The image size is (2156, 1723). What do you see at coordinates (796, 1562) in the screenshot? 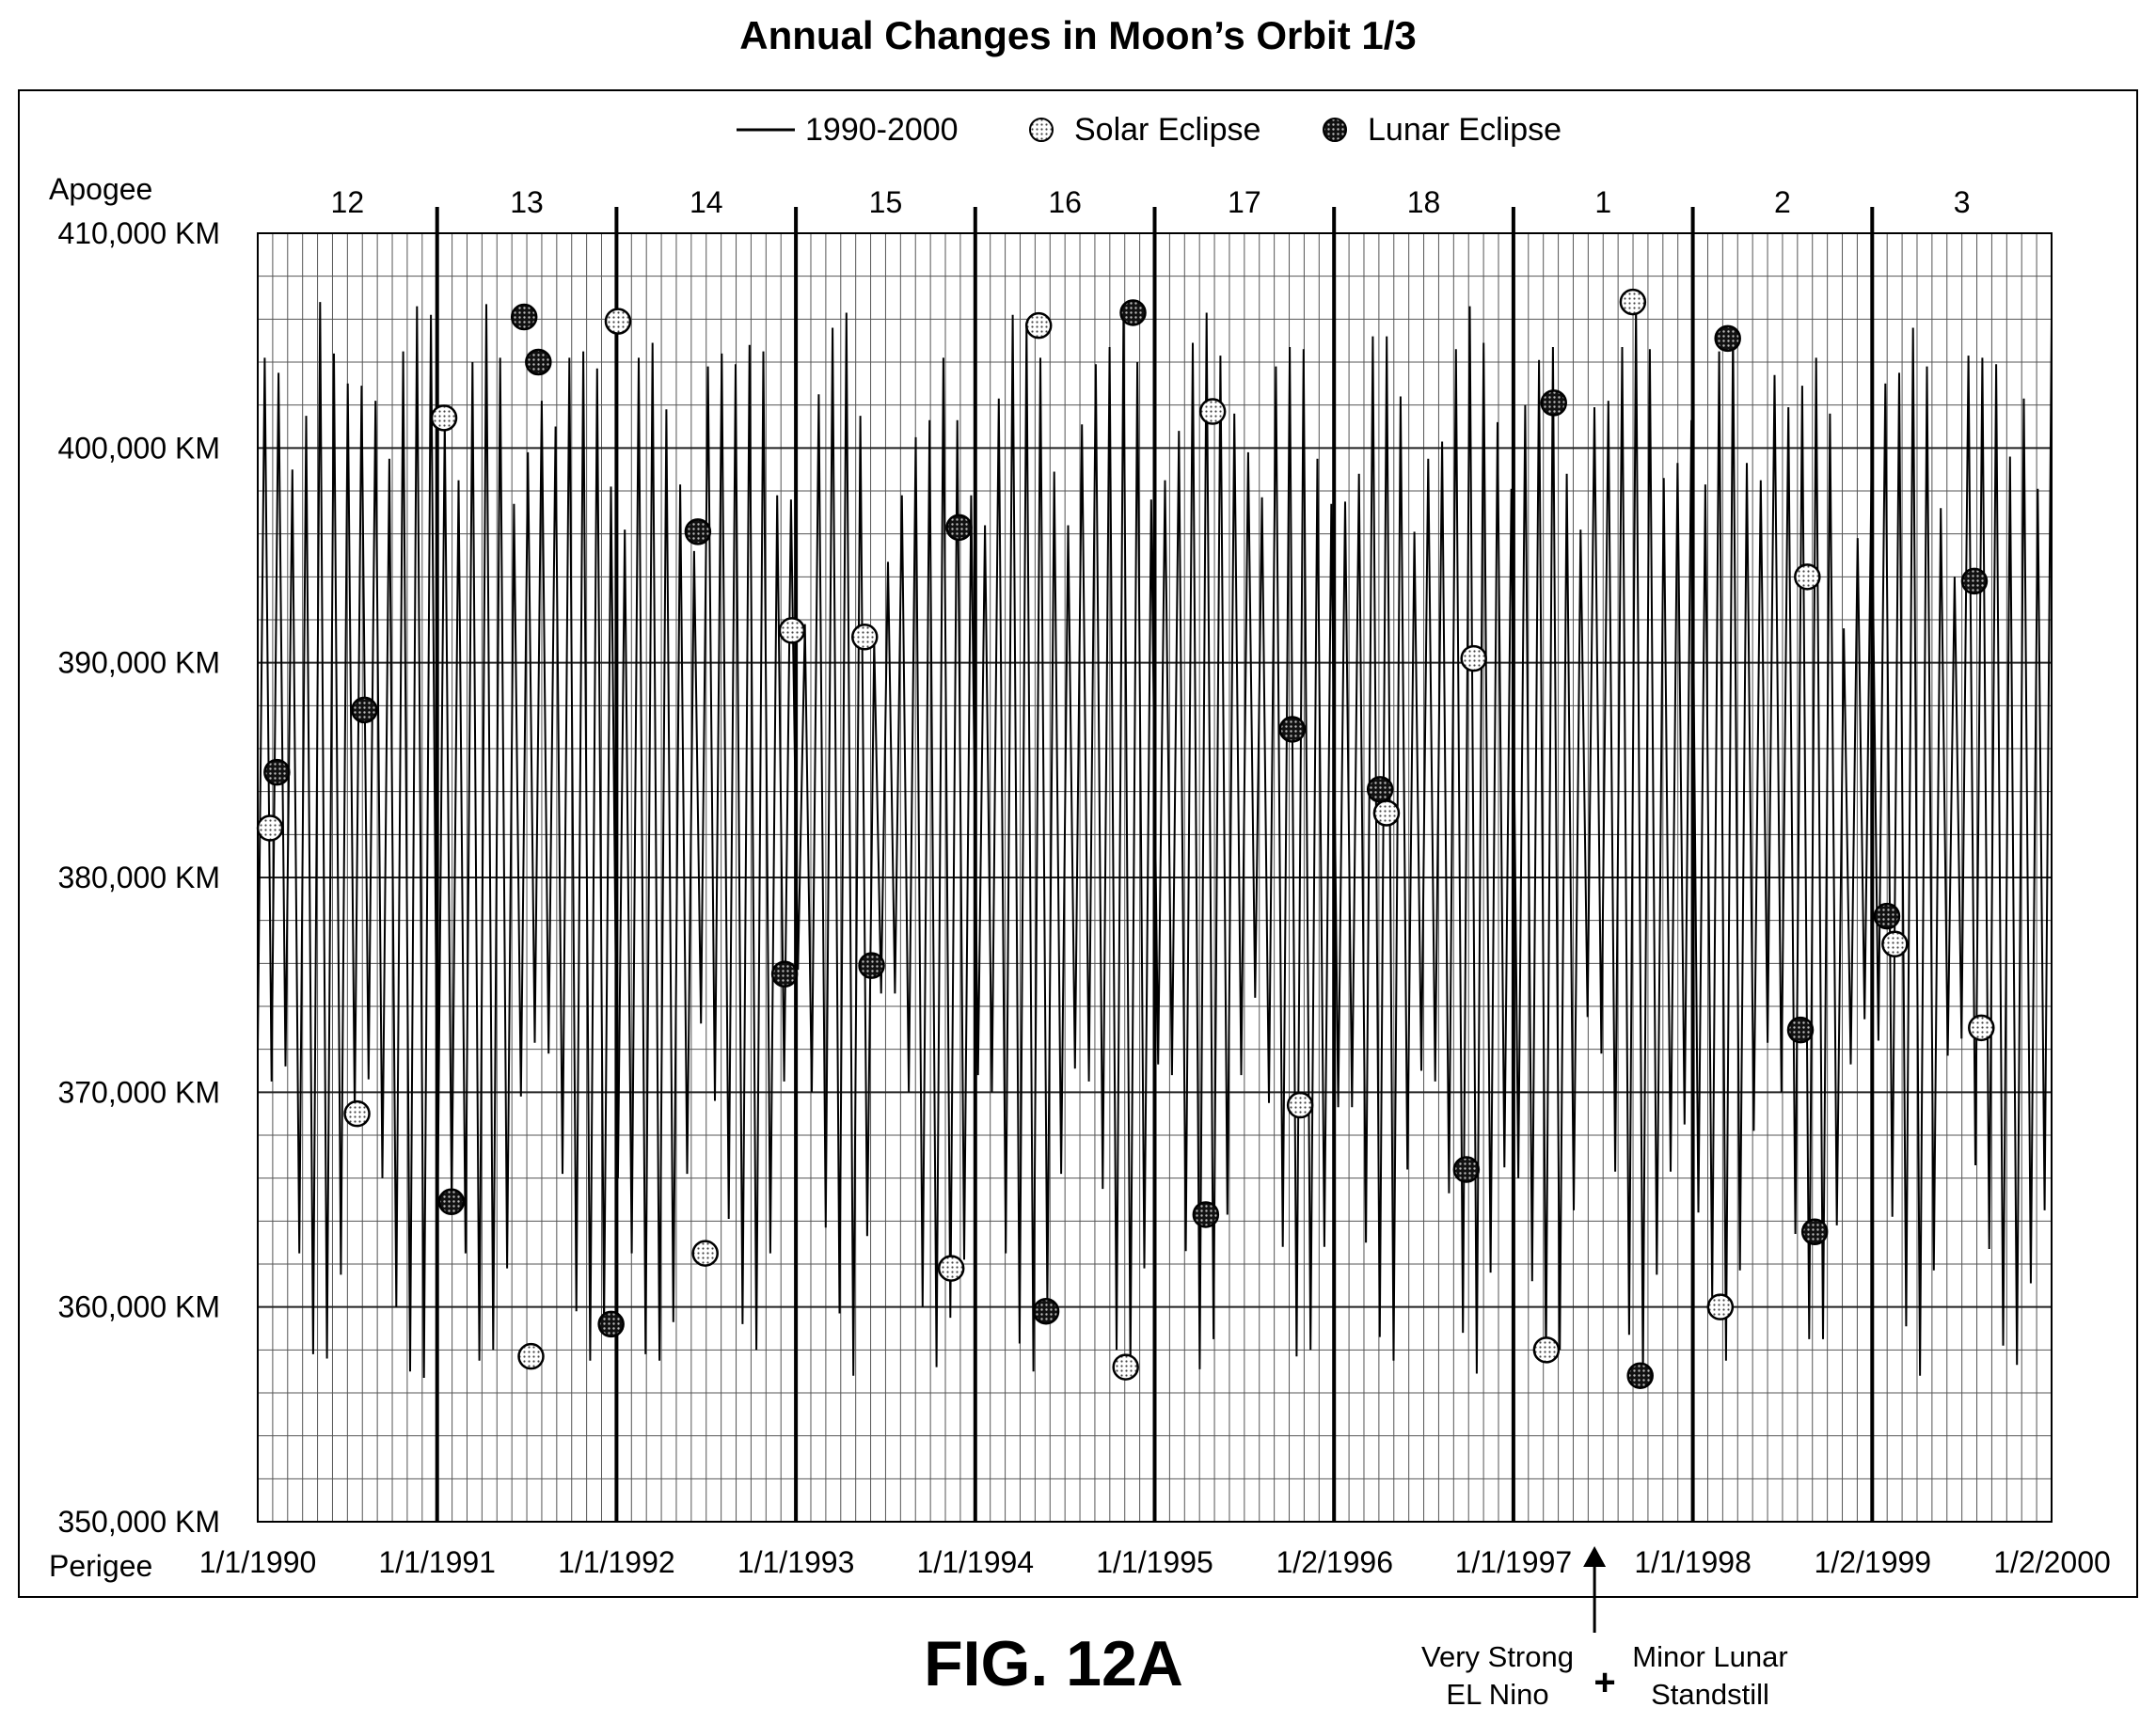
I see `x-tick-label: 1/1/1993` at bounding box center [796, 1562].